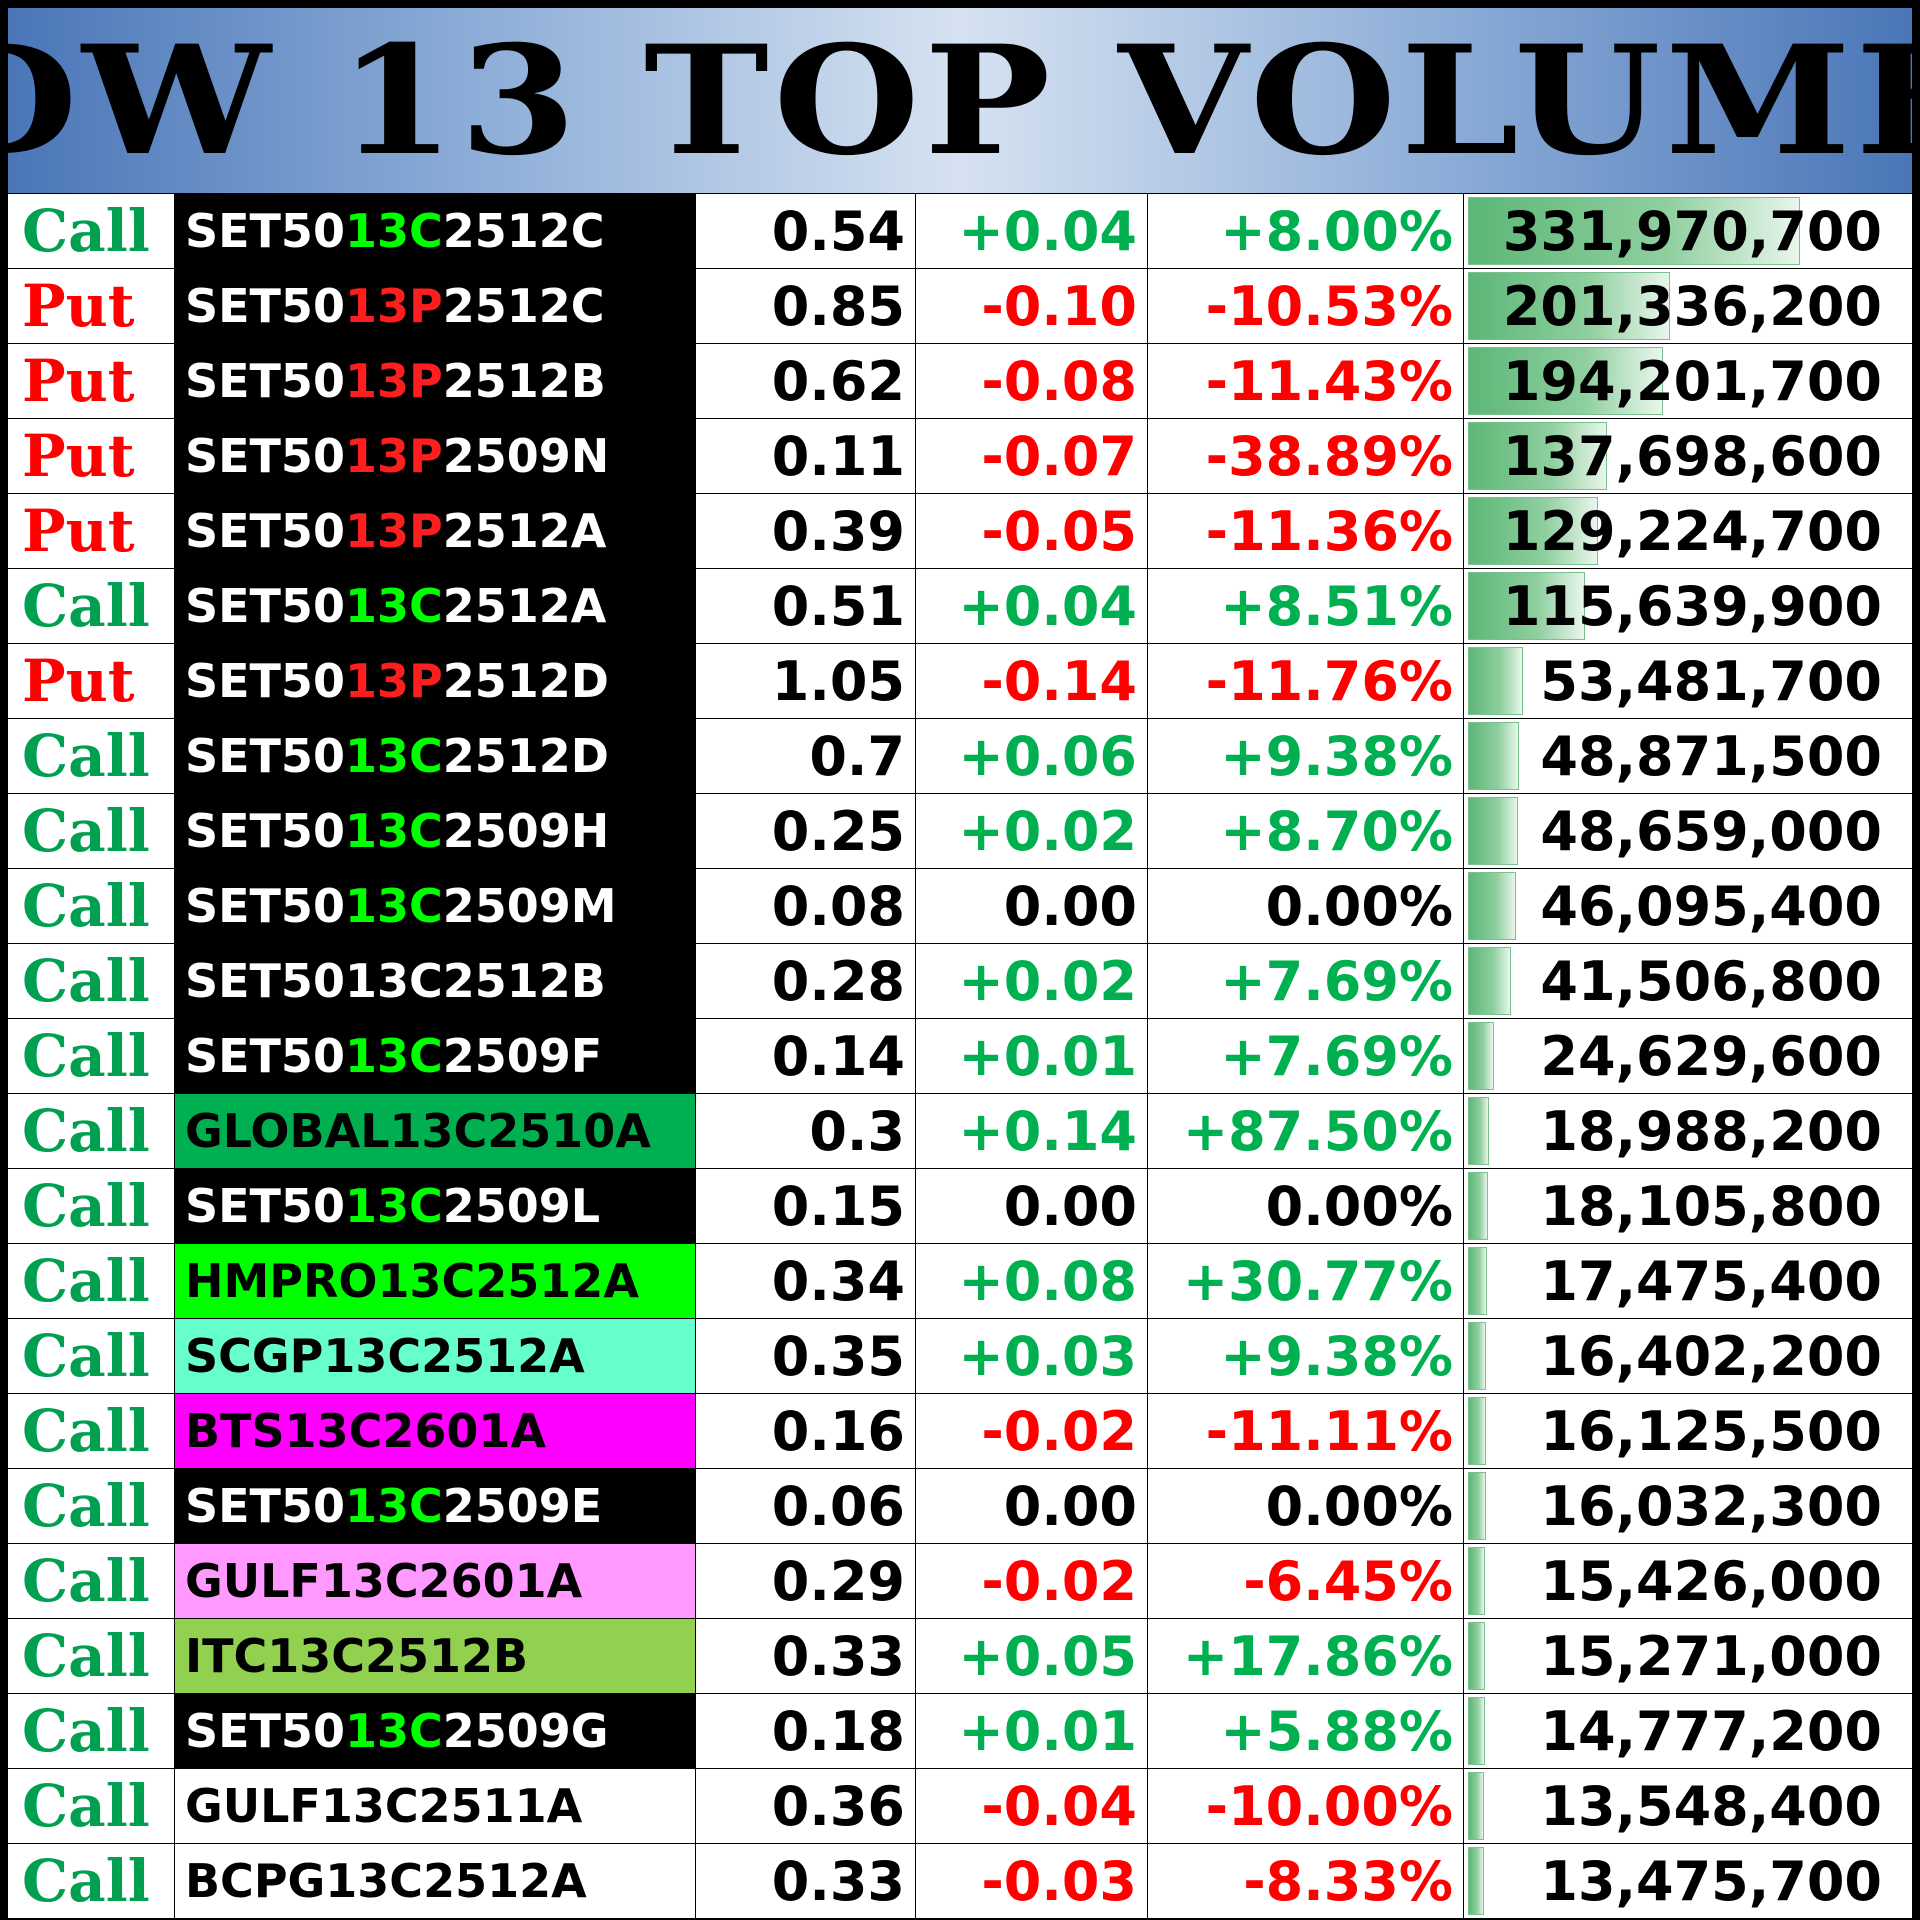 The height and width of the screenshot is (1920, 1920). I want to click on percent-change: -11.43%, so click(1305, 381).